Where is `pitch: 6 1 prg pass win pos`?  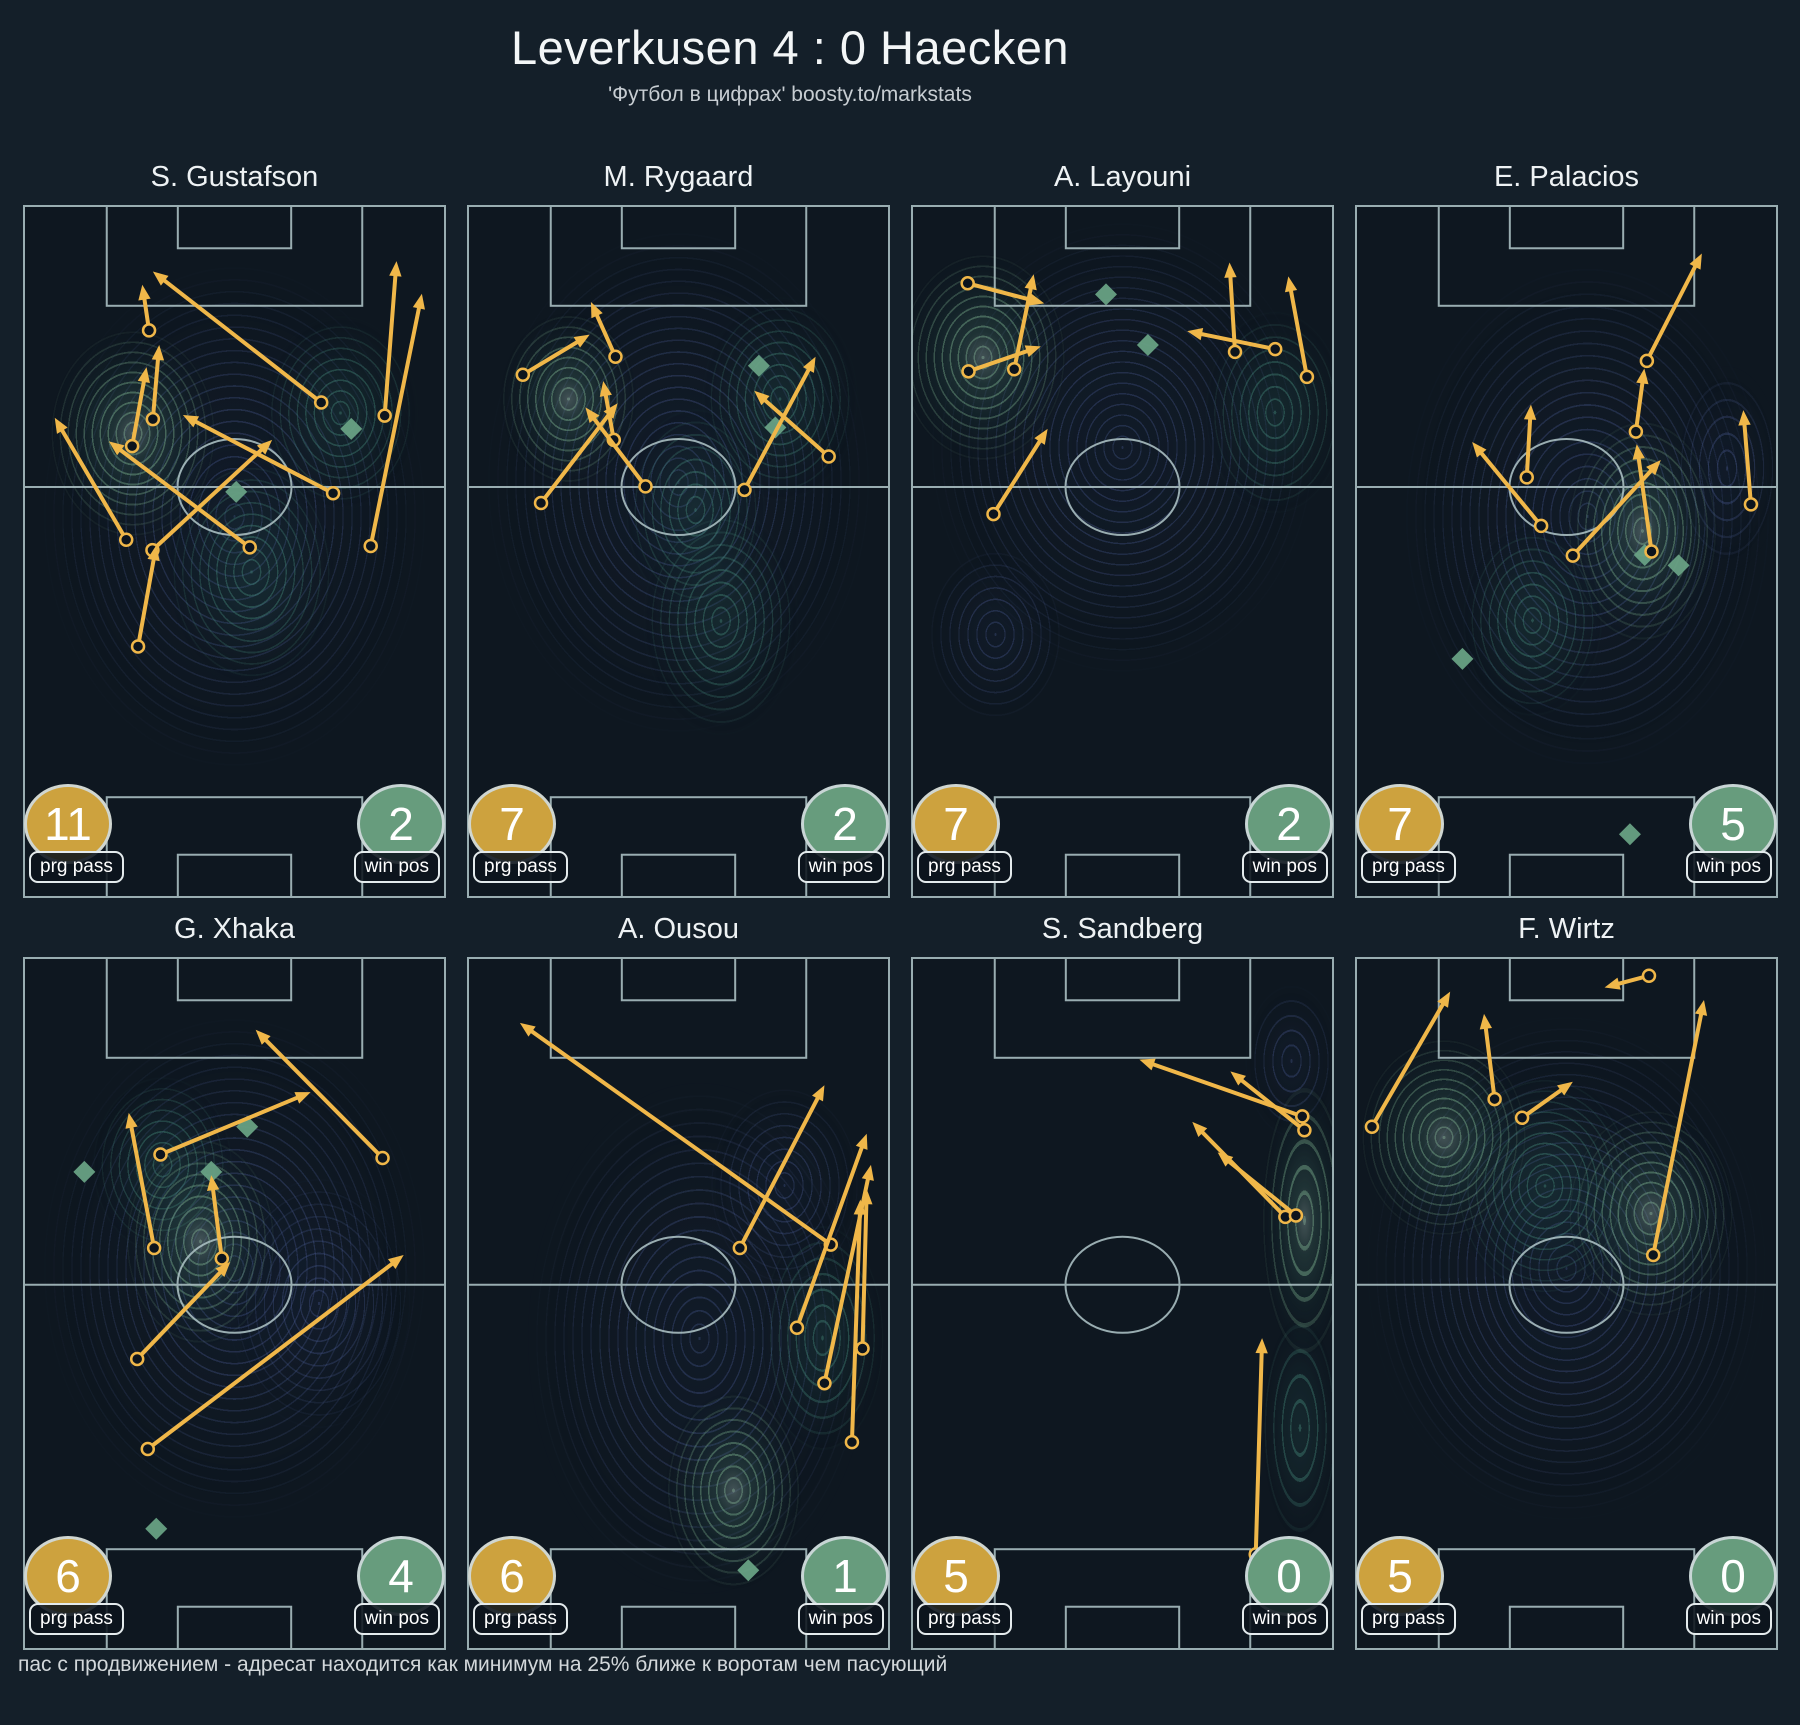 pitch: 6 1 prg pass win pos is located at coordinates (678, 1303).